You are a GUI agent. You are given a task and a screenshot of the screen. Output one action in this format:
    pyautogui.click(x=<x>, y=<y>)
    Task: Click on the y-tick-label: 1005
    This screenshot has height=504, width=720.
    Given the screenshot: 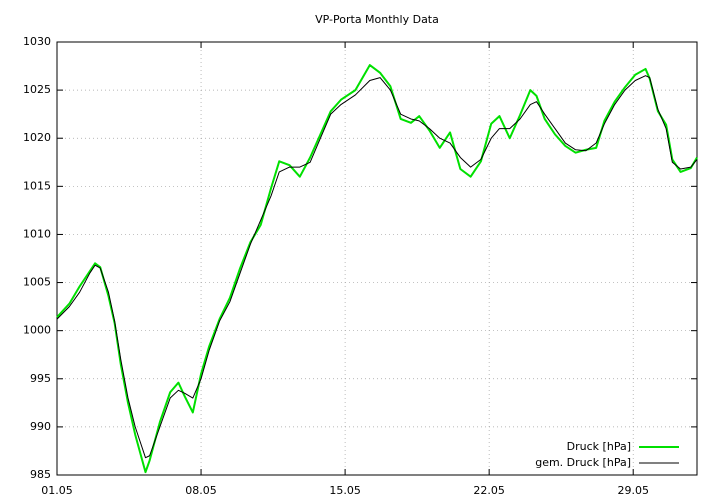 What is the action you would take?
    pyautogui.click(x=37, y=282)
    